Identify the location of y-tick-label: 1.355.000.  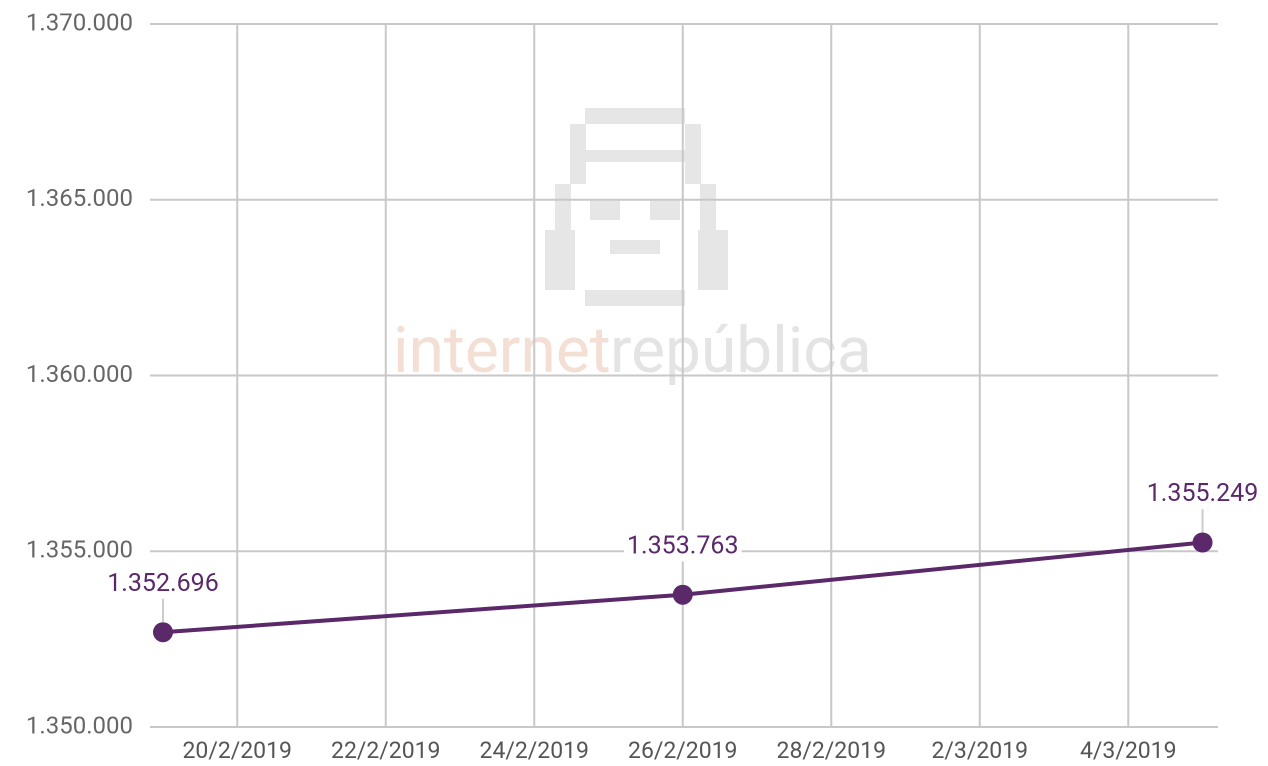
(79, 550).